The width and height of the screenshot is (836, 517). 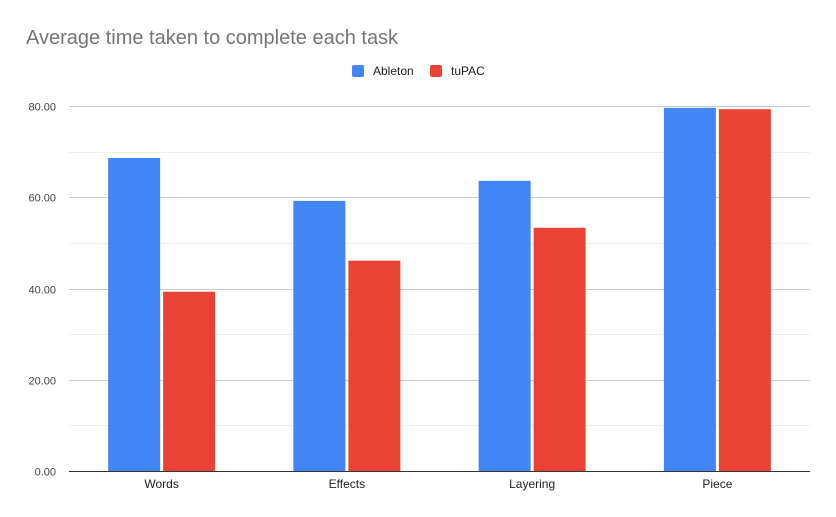 What do you see at coordinates (468, 71) in the screenshot?
I see `legend-label-tupac: tuPAC` at bounding box center [468, 71].